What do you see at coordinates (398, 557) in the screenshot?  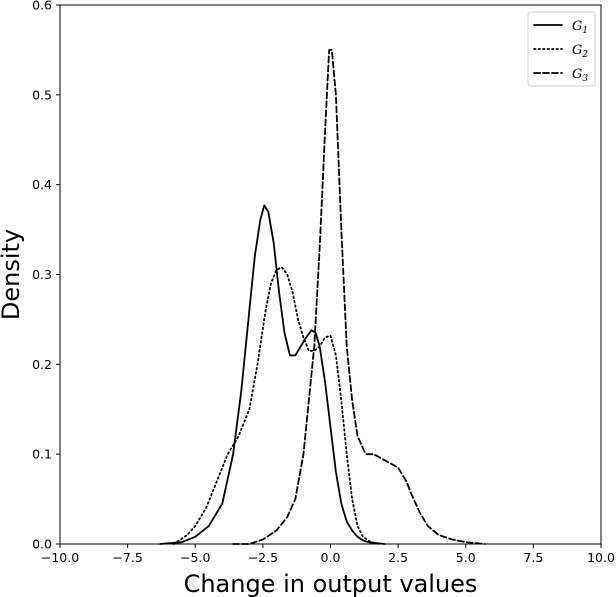 I see `x-tick-label: 2.5` at bounding box center [398, 557].